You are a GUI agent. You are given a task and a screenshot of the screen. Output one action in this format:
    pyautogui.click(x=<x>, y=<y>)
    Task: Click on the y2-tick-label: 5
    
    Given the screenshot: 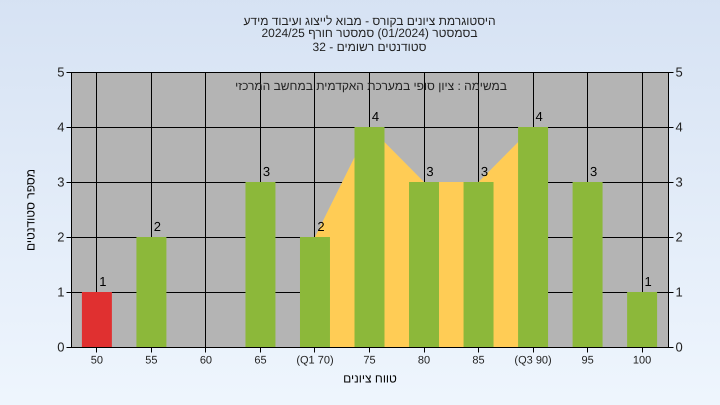 What is the action you would take?
    pyautogui.click(x=679, y=72)
    